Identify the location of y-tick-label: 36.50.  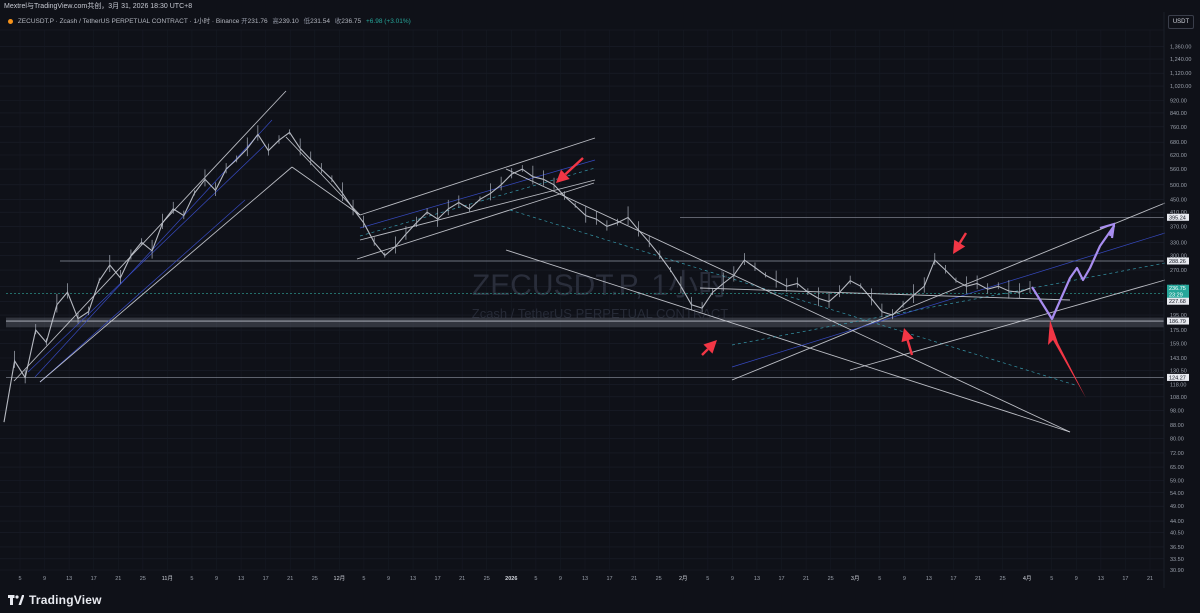
(1177, 548).